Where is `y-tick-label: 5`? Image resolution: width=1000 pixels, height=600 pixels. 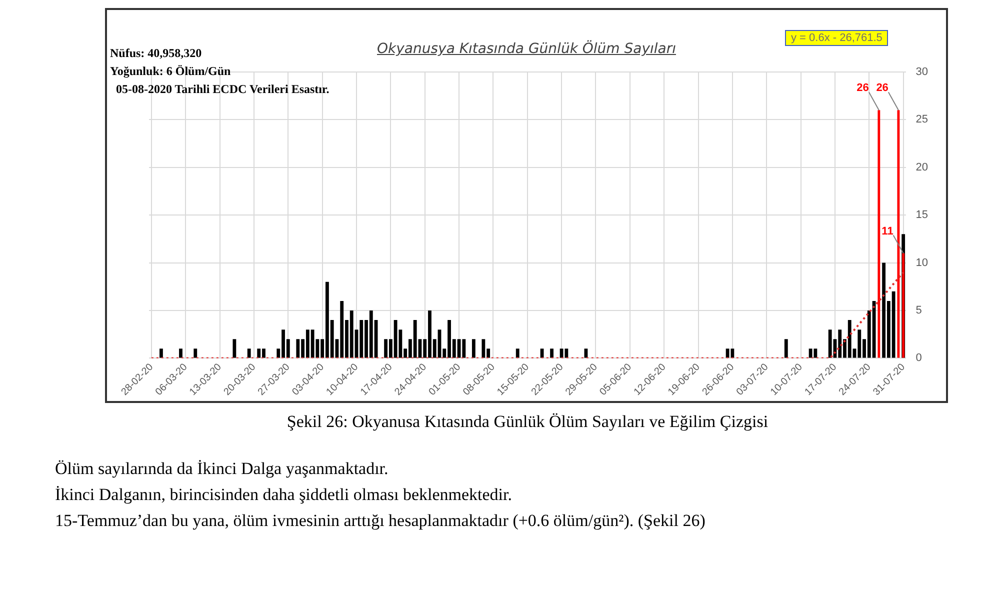 y-tick-label: 5 is located at coordinates (919, 310).